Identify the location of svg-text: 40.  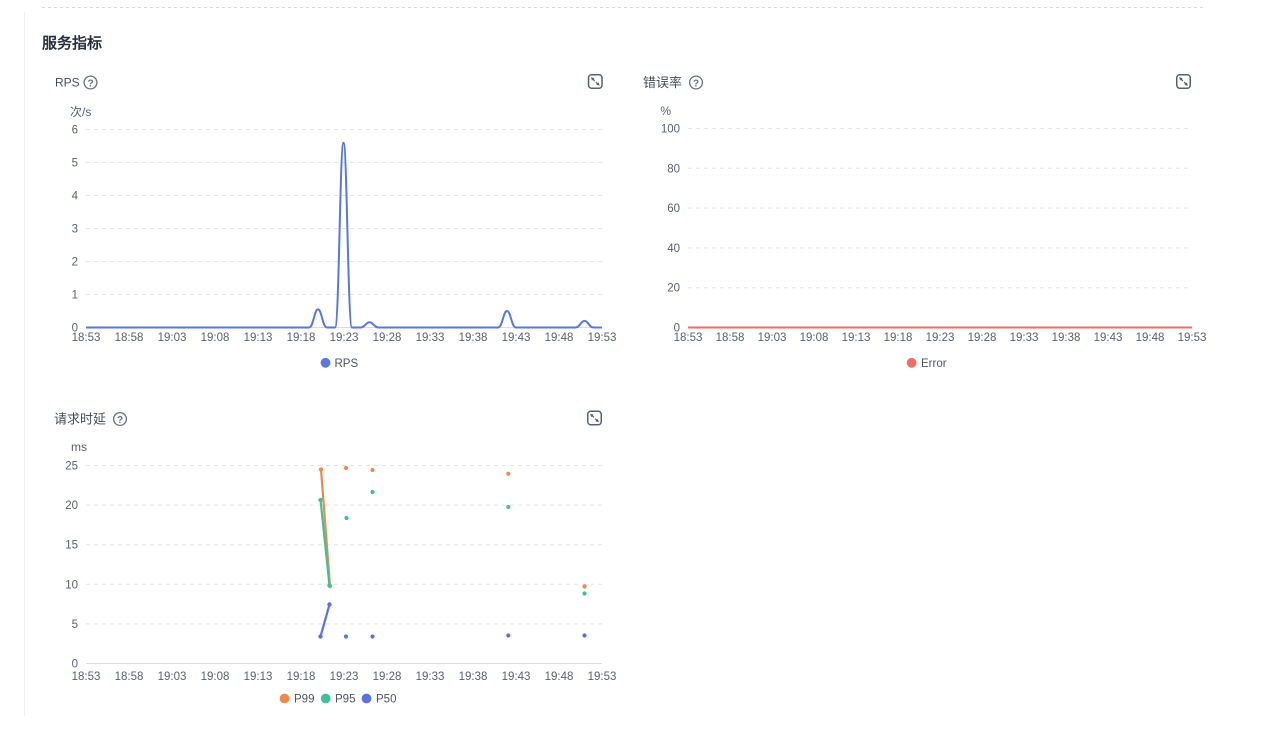
(673, 249).